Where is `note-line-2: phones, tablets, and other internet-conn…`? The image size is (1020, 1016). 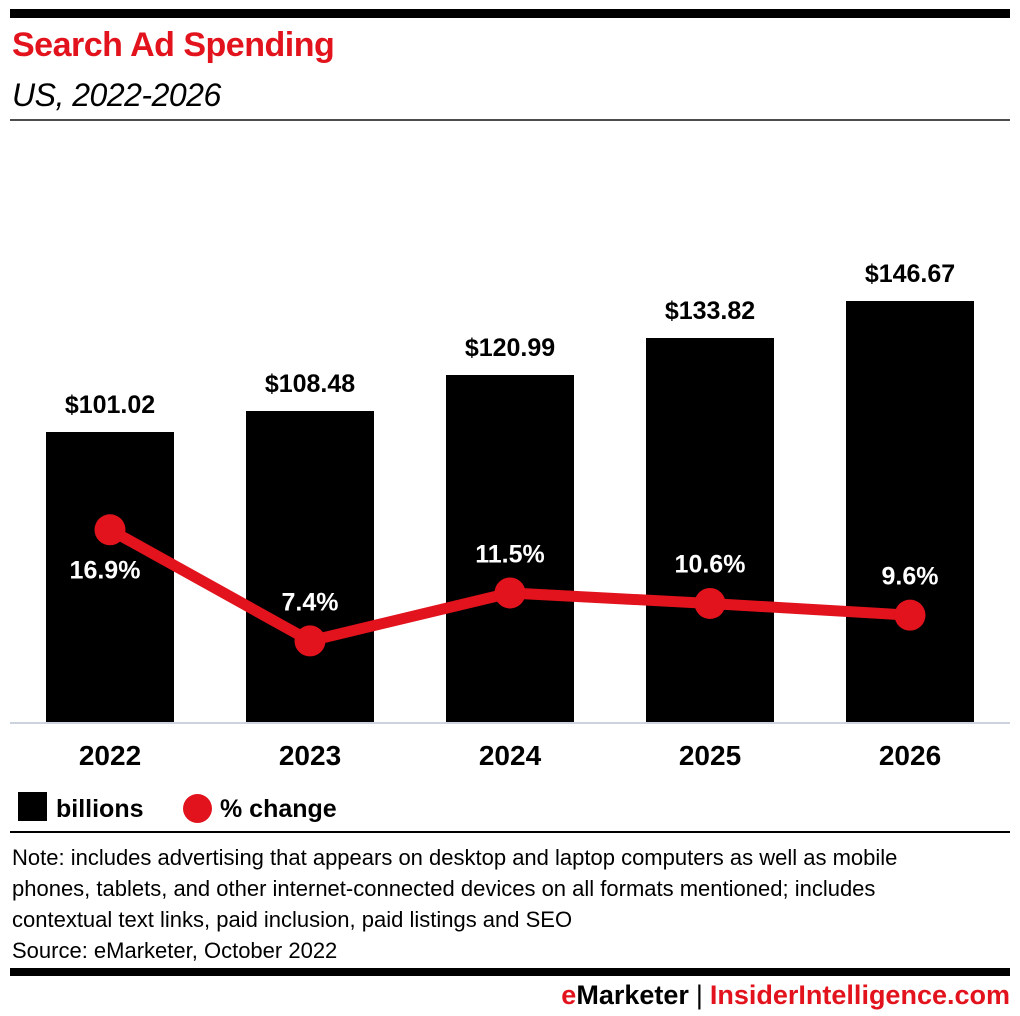
note-line-2: phones, tablets, and other internet-conn… is located at coordinates (444, 888).